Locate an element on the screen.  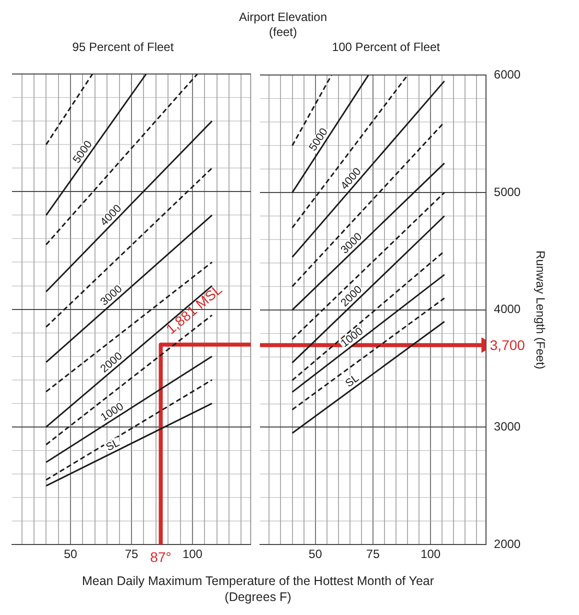
x-axis-title: Mean Daily Maximum Temperature of the Hottest Month of Year (Degrees F) is located at coordinates (258, 589).